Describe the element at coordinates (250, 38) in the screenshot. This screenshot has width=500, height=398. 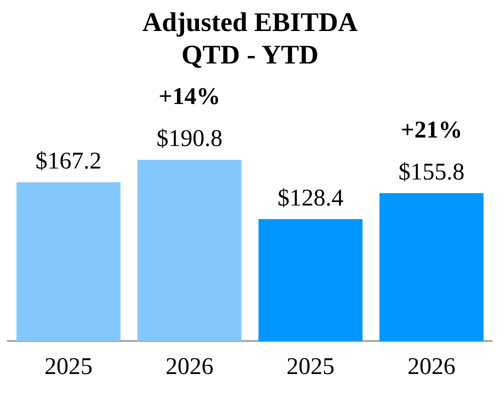
I see `chart-title: Adjusted EBITDA QTD - YTD` at that location.